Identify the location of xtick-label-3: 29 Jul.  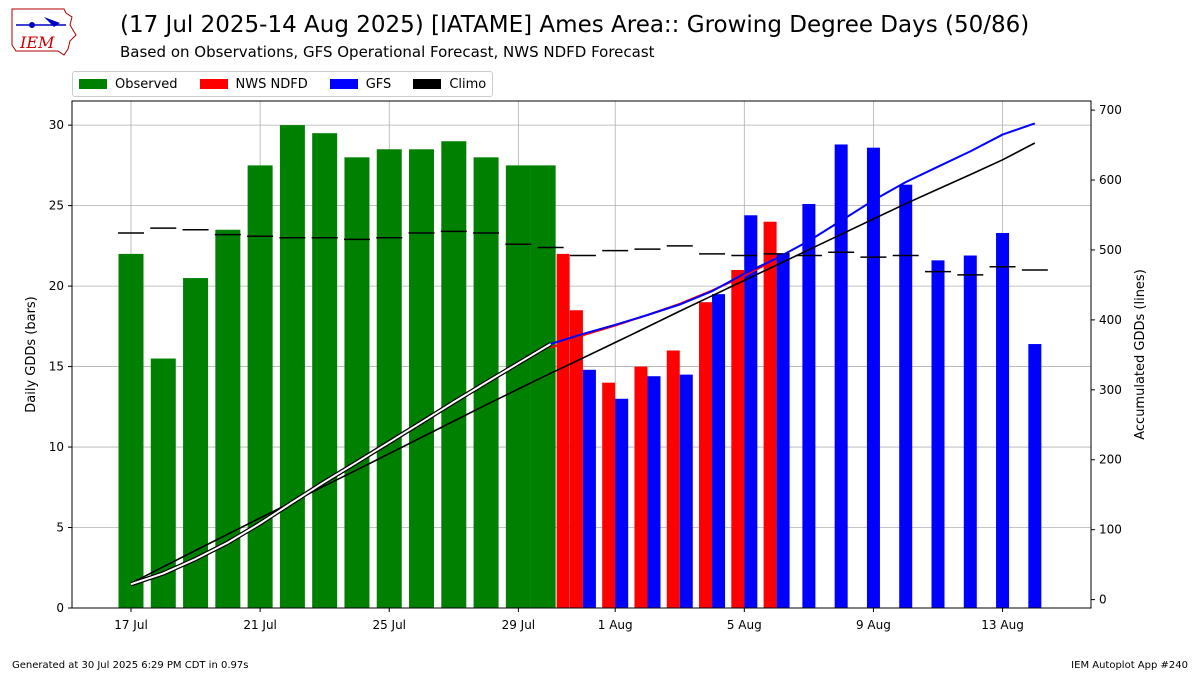
(519, 625).